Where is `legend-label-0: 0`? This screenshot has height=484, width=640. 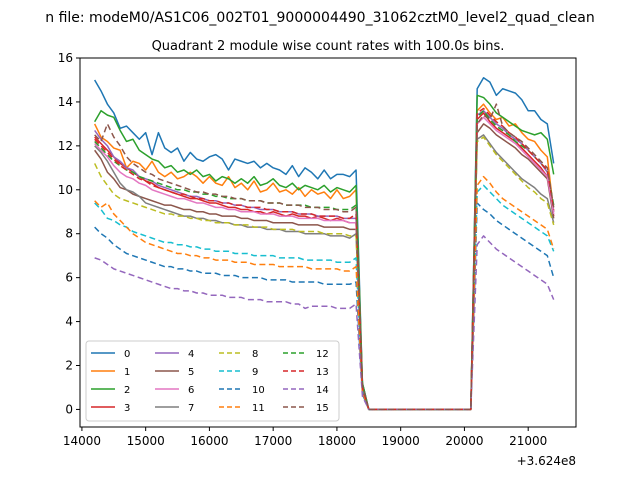 legend-label-0: 0 is located at coordinates (127, 354).